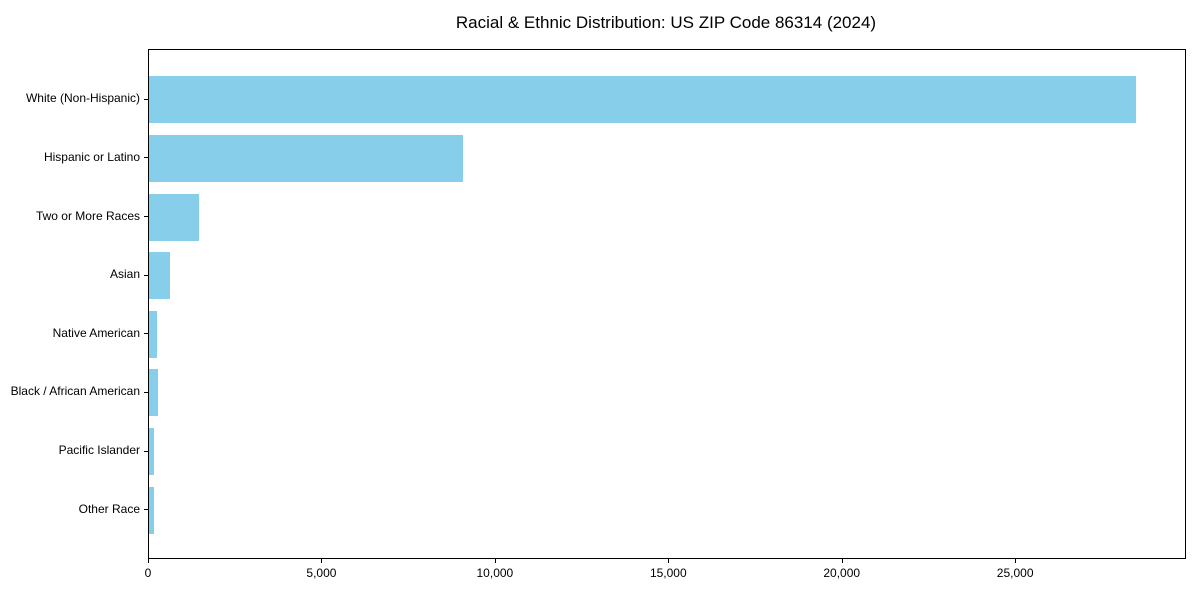  What do you see at coordinates (99, 450) in the screenshot?
I see `y-axis-label: Pacific Islander` at bounding box center [99, 450].